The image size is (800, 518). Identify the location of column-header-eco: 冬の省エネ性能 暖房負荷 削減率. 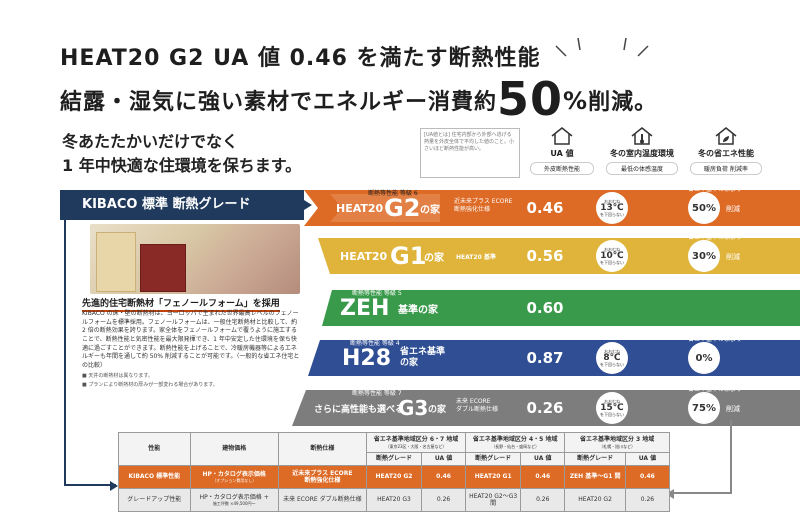
(726, 154).